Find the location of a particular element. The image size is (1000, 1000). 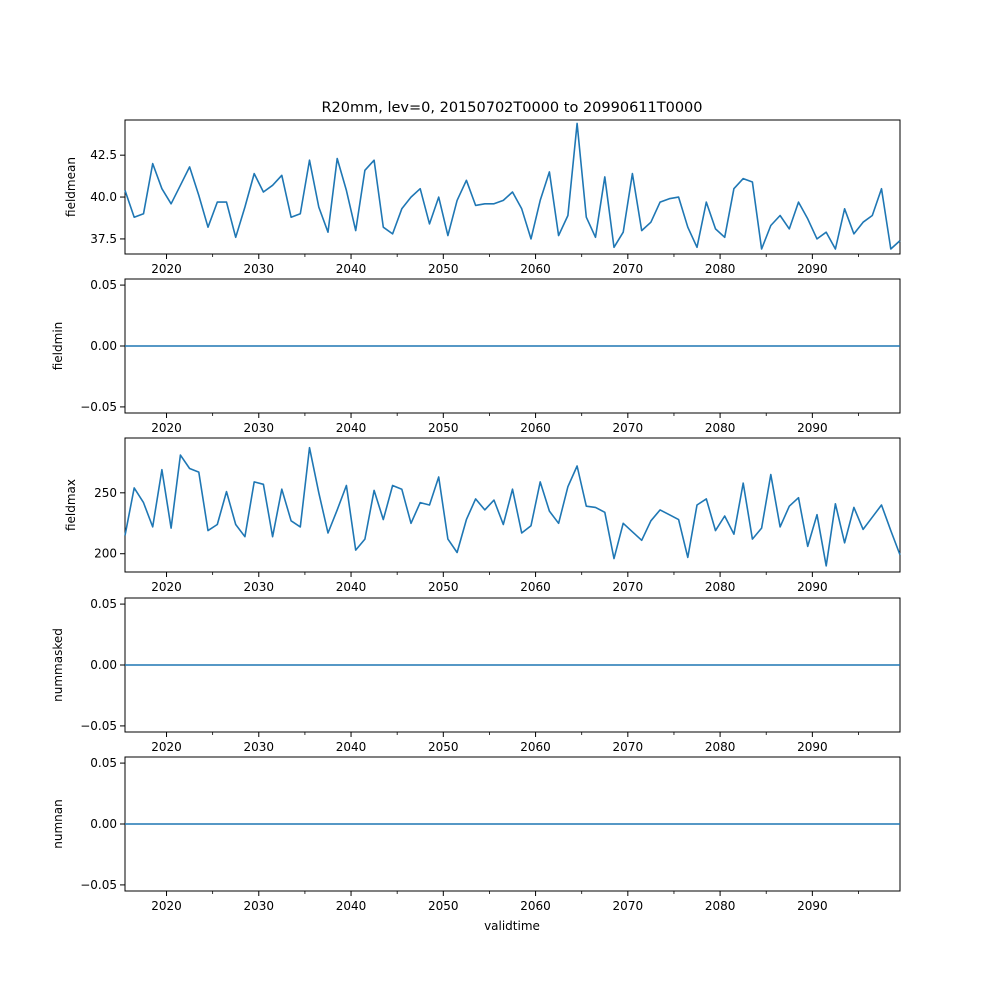

y-axis-label: numnan is located at coordinates (58, 823).